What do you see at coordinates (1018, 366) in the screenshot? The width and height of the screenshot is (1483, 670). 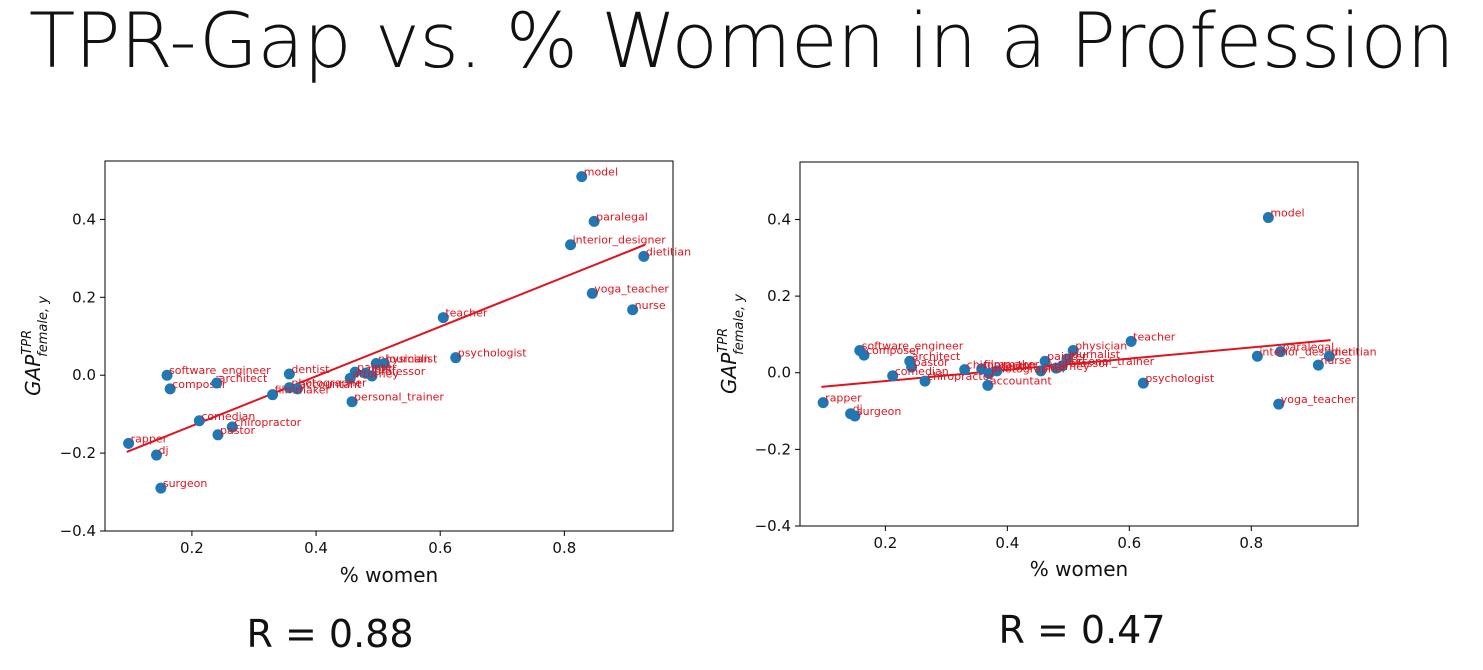 I see `point-label: dentist` at bounding box center [1018, 366].